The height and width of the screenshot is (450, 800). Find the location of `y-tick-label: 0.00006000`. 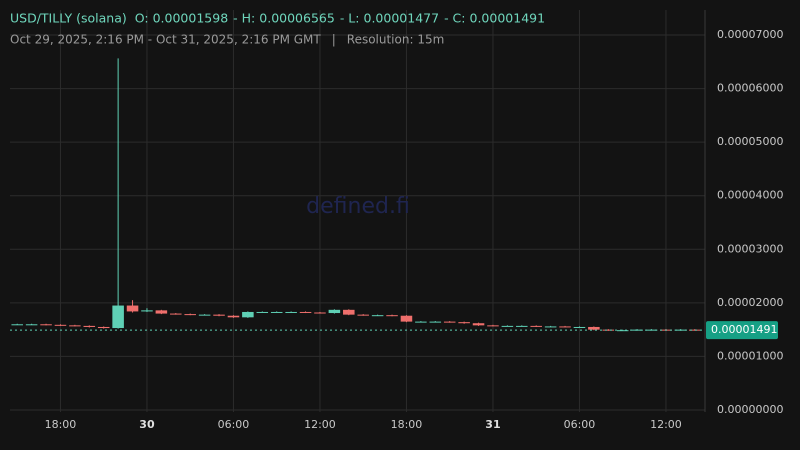

y-tick-label: 0.00006000 is located at coordinates (750, 88).